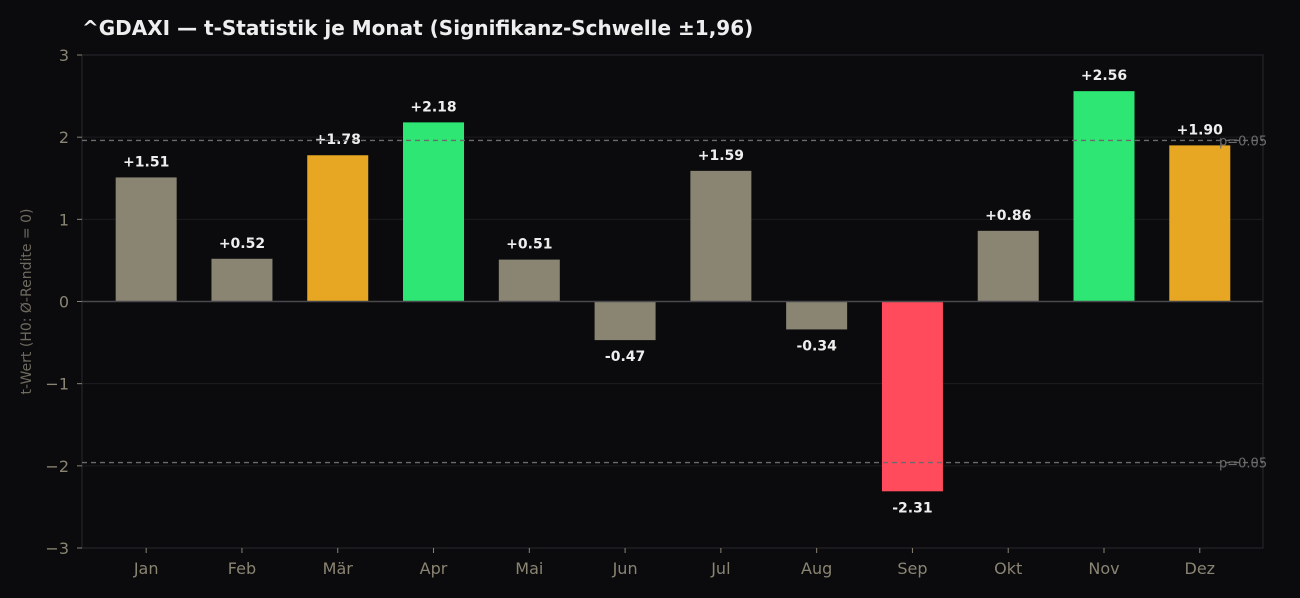 This screenshot has height=598, width=1300. I want to click on x-tick-label: Apr, so click(434, 568).